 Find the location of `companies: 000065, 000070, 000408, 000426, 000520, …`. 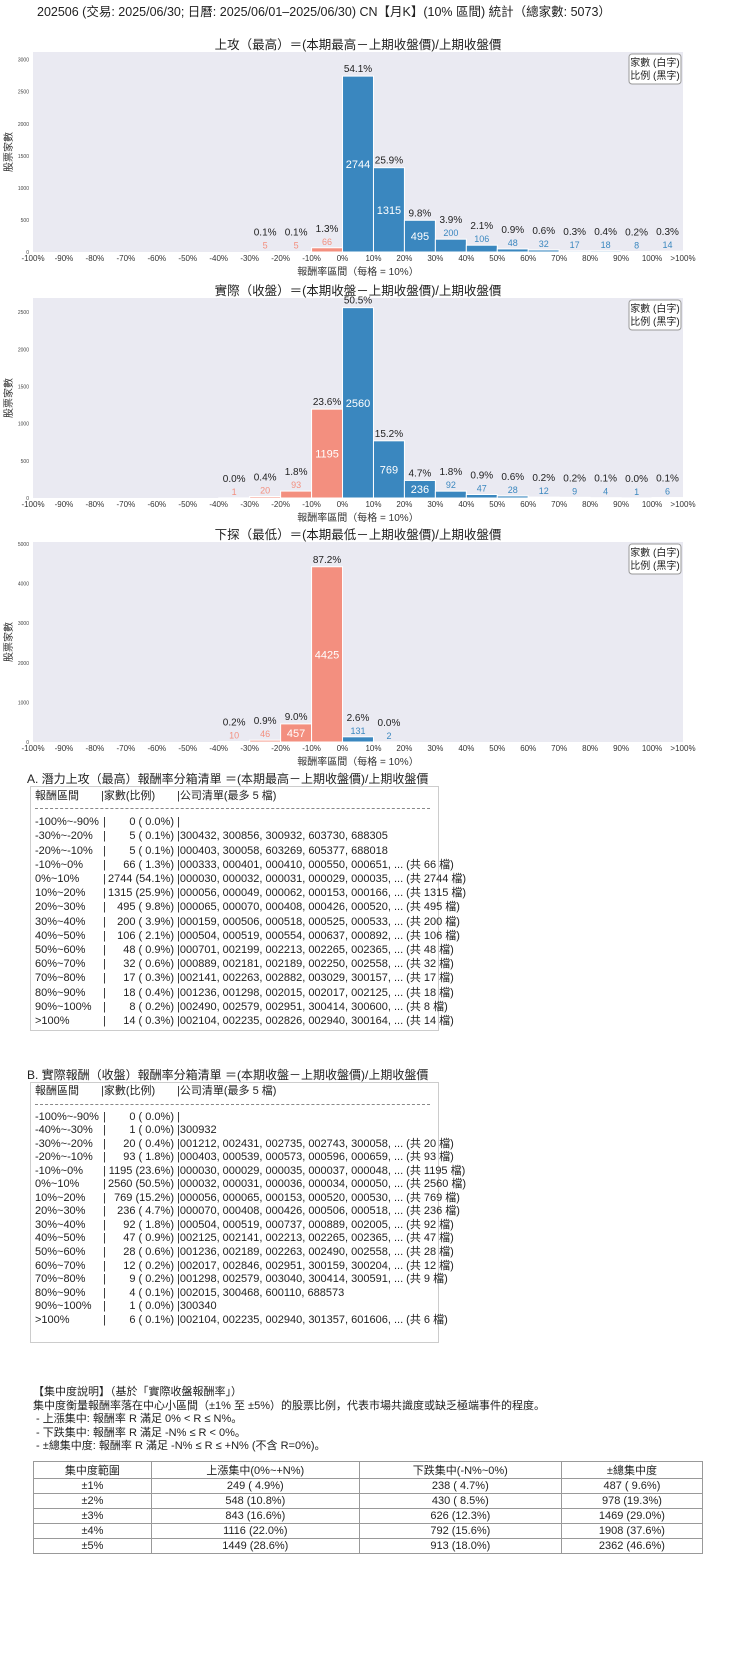

companies: 000065, 000070, 000408, 000426, 000520, … is located at coordinates (318, 907).